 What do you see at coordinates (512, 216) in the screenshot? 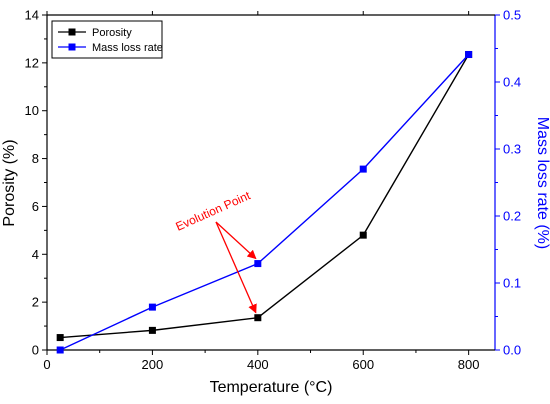
I see `right-y-tick-label: 0.2` at bounding box center [512, 216].